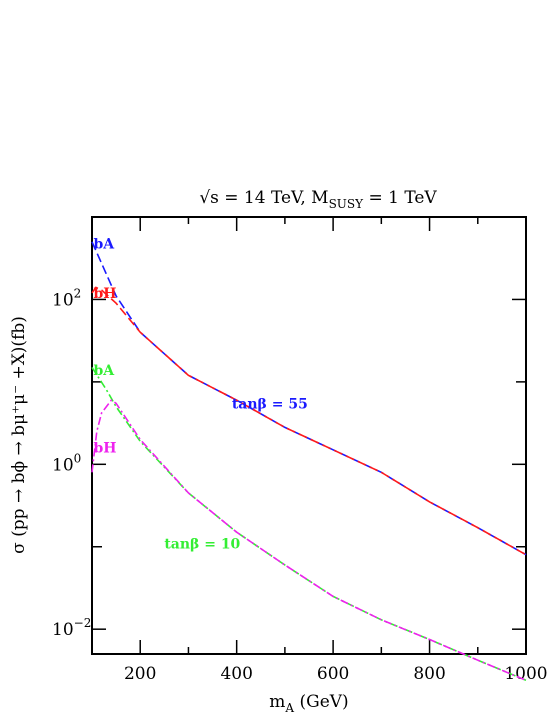  Describe the element at coordinates (333, 674) in the screenshot. I see `x-tick-label: 600` at that location.